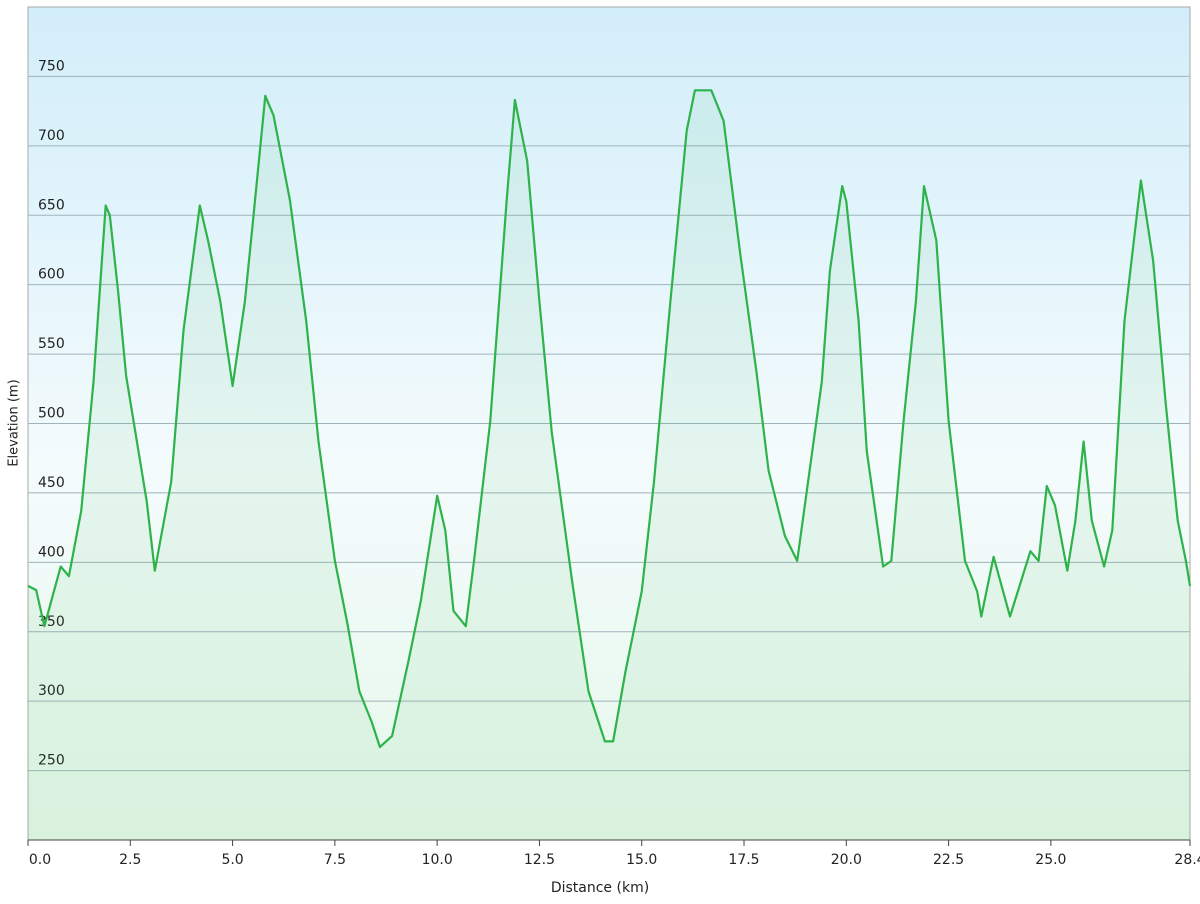 The height and width of the screenshot is (904, 1200). I want to click on x-tick-label: 5.0, so click(232, 860).